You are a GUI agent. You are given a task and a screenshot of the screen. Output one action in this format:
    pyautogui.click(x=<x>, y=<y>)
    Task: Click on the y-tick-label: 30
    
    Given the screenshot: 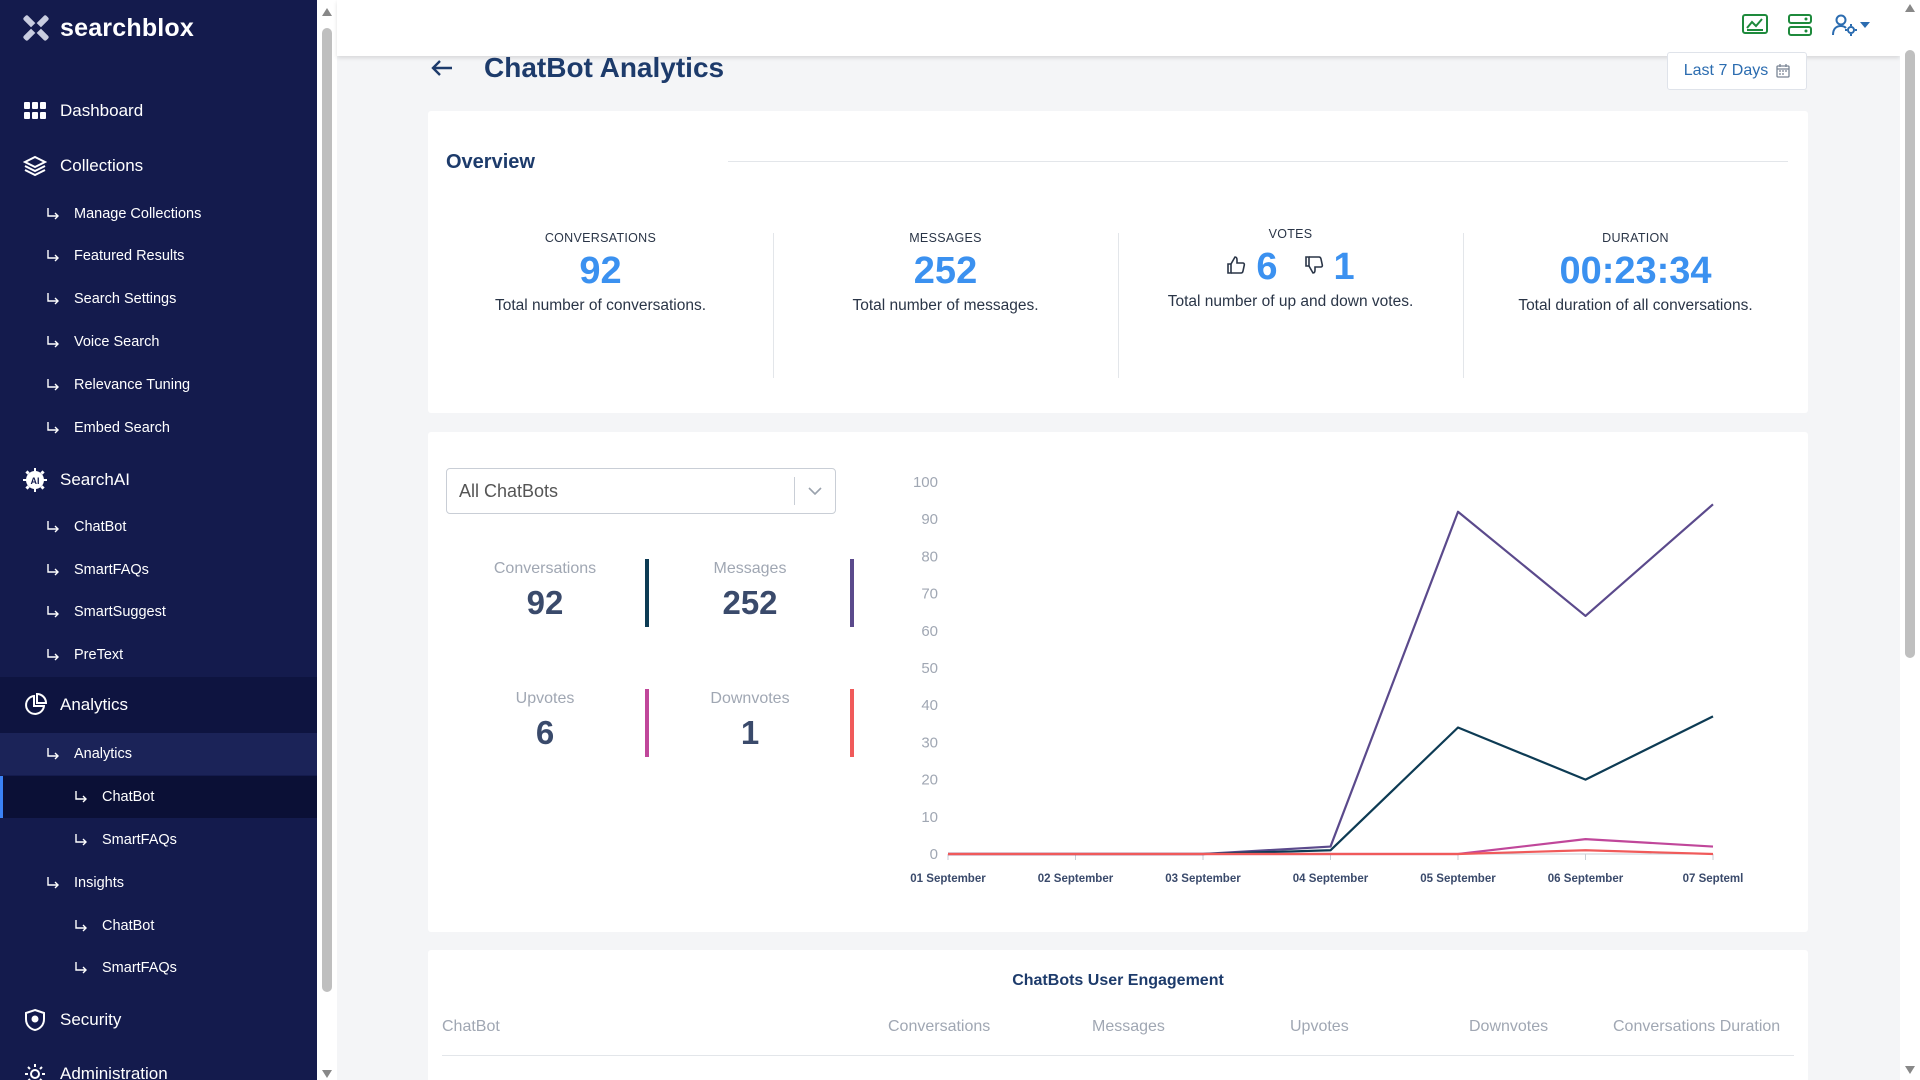 What is the action you would take?
    pyautogui.click(x=929, y=742)
    